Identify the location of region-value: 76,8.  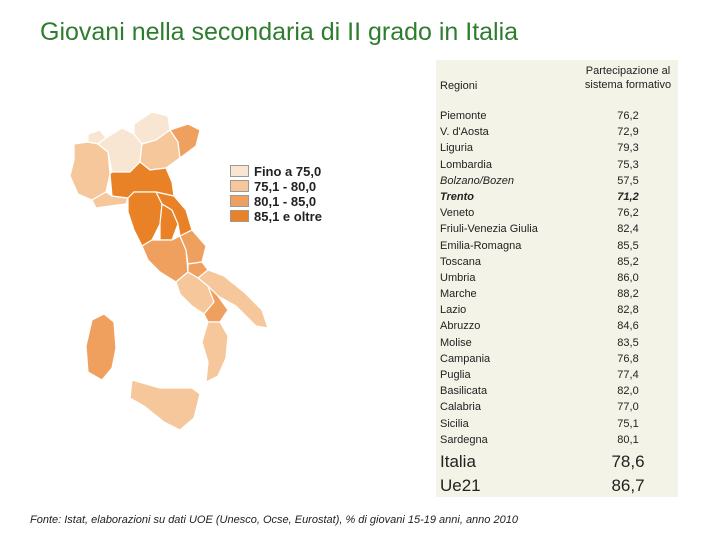
(628, 358).